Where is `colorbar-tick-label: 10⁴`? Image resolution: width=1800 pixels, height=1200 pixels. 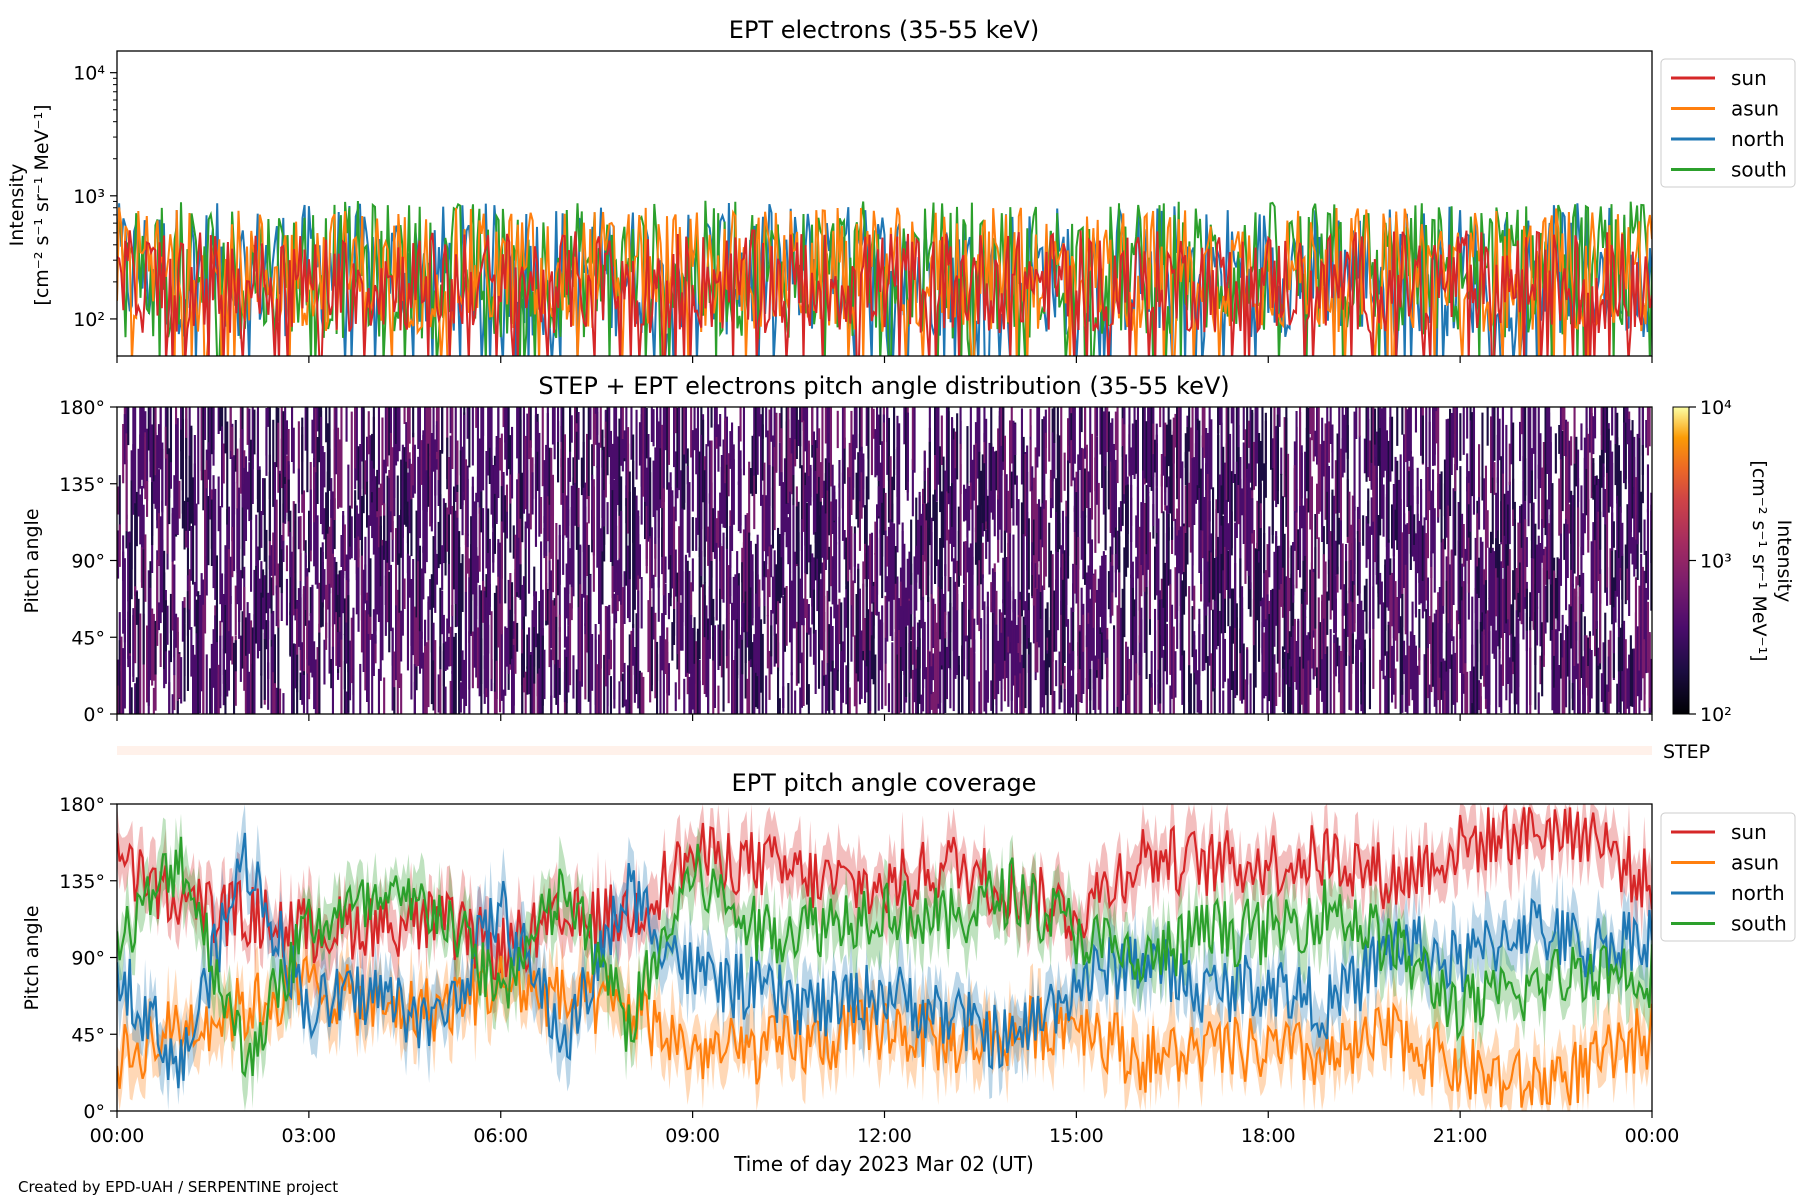 colorbar-tick-label: 10⁴ is located at coordinates (1716, 408).